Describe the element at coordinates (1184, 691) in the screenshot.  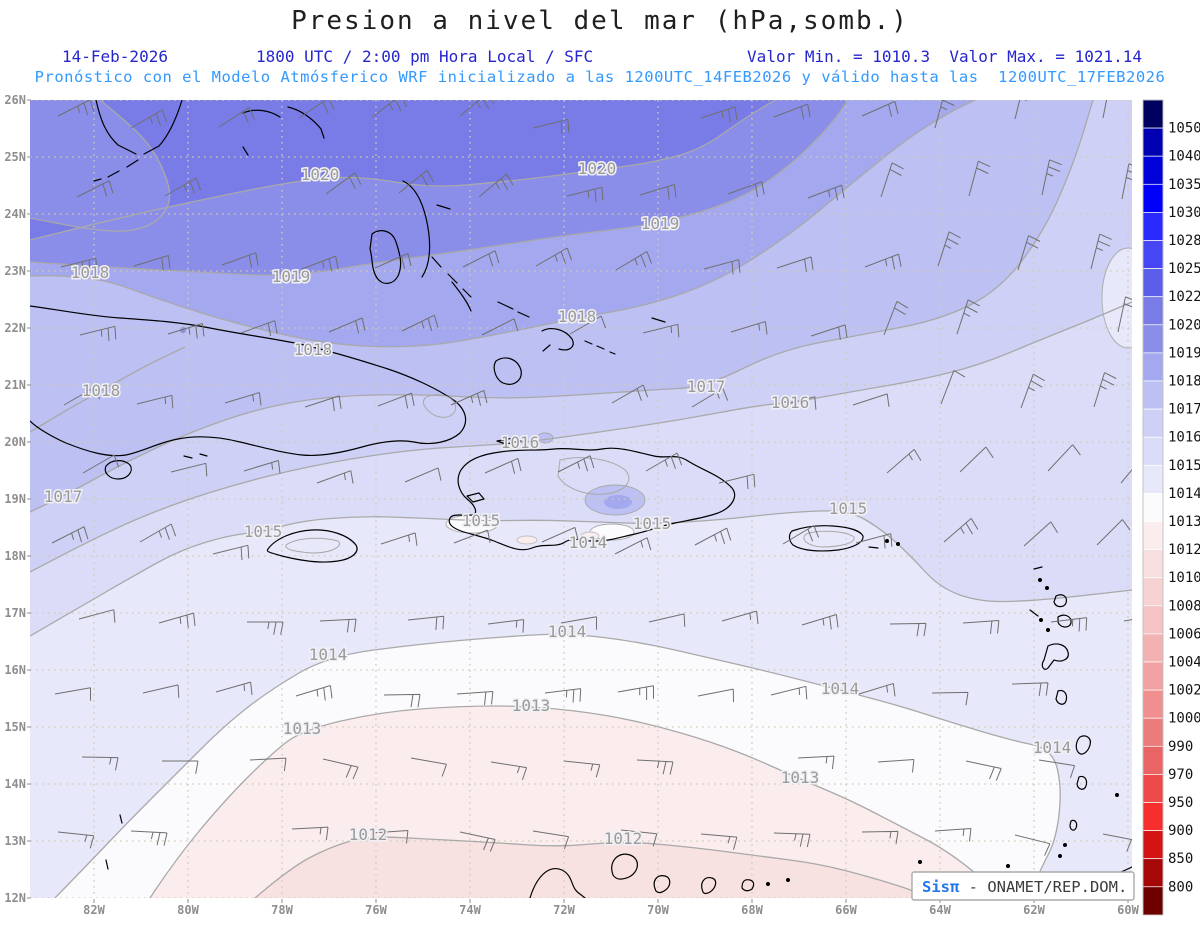
I see `colorbar-tick-label: 1002` at that location.